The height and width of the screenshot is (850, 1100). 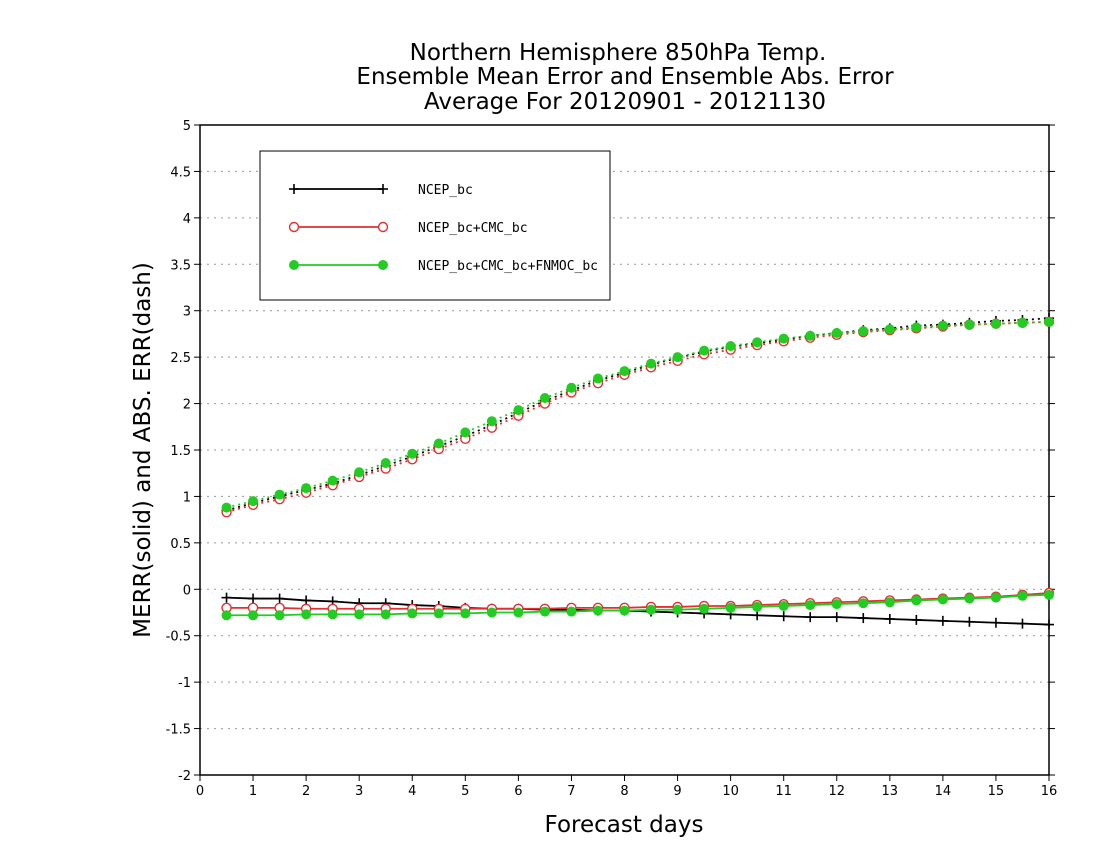 I want to click on x-tick-label: 6, so click(x=518, y=791).